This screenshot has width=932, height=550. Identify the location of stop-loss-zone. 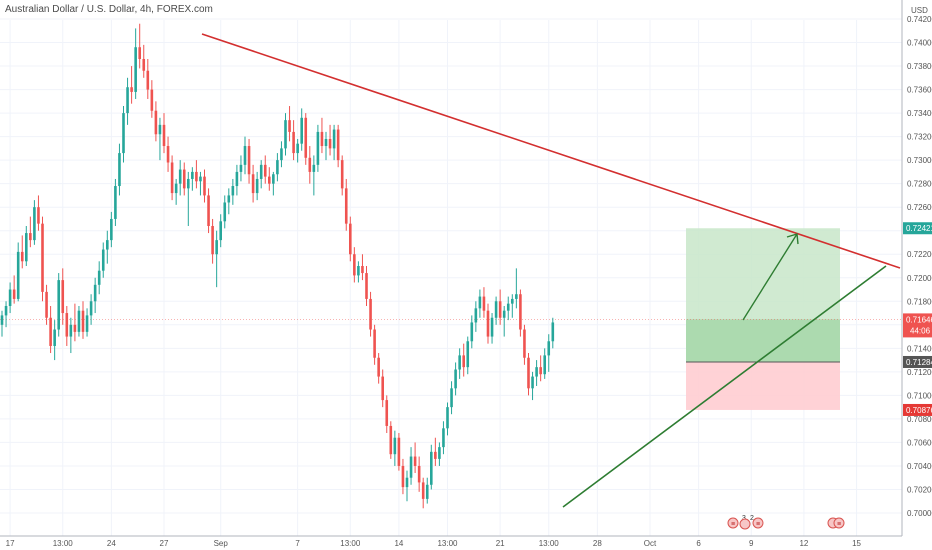
(763, 385).